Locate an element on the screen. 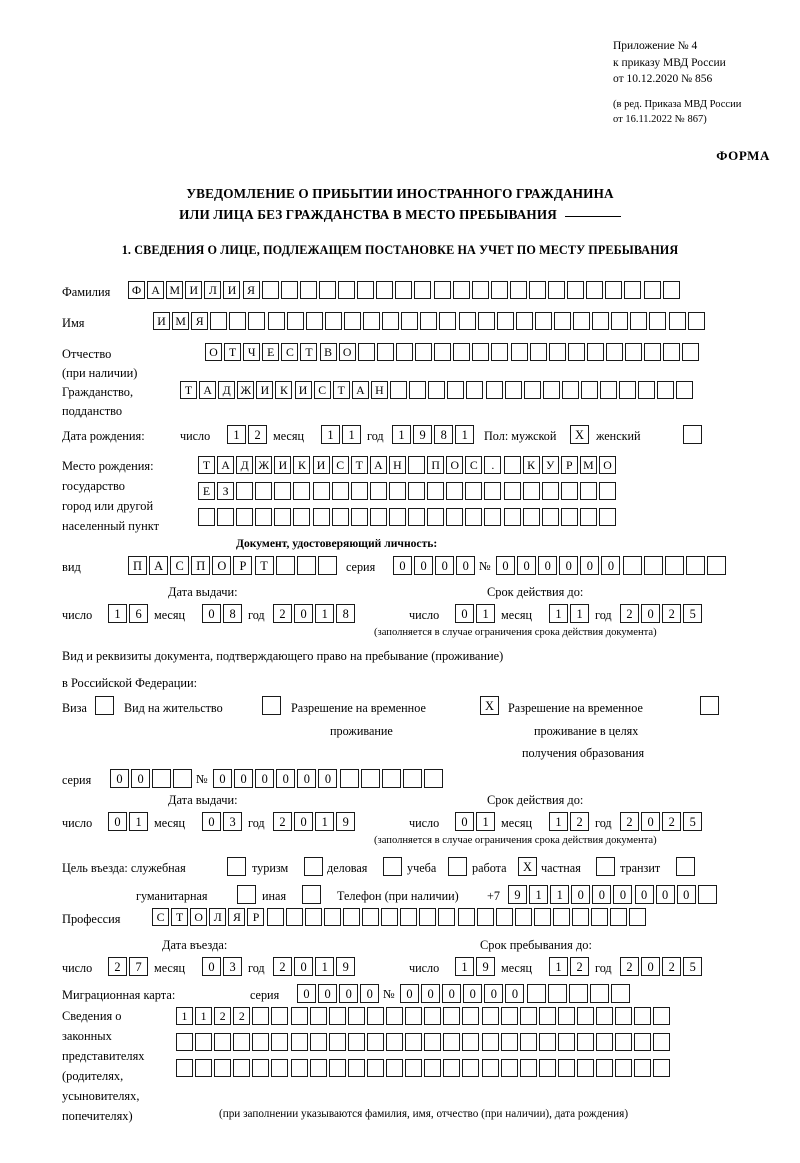 The height and width of the screenshot is (1163, 800). purpose-work-checkbox: Х is located at coordinates (528, 866).